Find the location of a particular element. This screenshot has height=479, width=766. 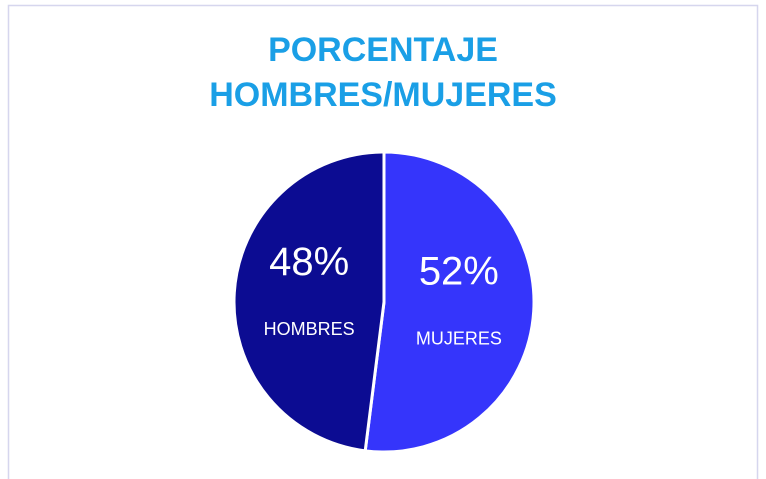

category-label: MUJERES is located at coordinates (459, 338).